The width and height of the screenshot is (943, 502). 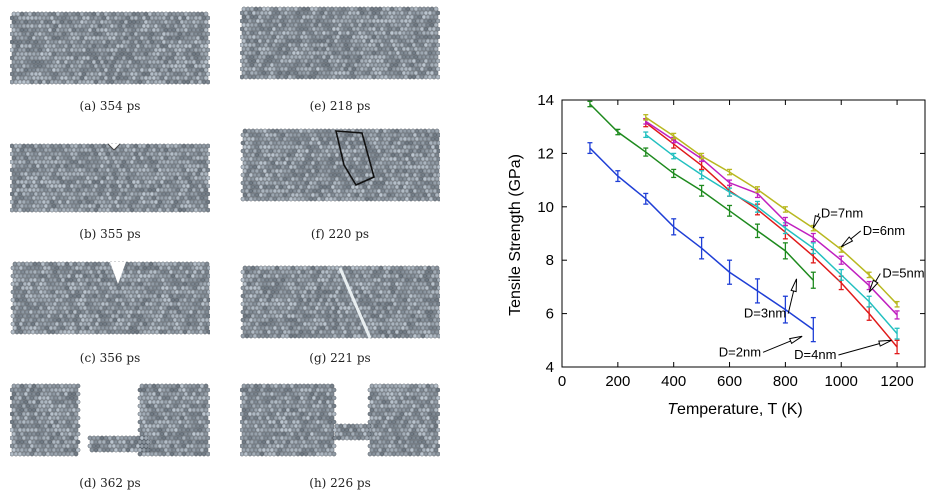 What do you see at coordinates (673, 381) in the screenshot?
I see `x-tick-label: 400` at bounding box center [673, 381].